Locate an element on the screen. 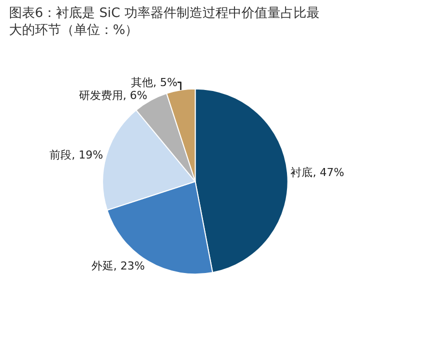 The width and height of the screenshot is (441, 338). slice-label: 其他, 5% is located at coordinates (154, 82).